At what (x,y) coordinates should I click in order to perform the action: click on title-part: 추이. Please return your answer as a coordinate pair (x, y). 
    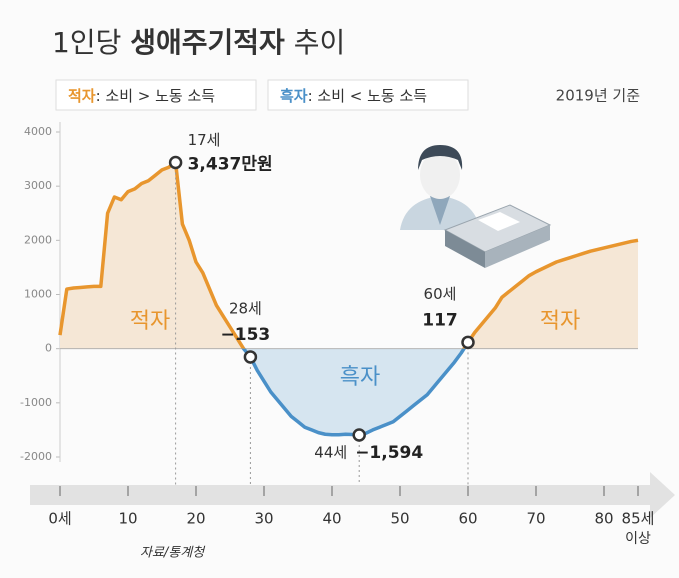
    Looking at the image, I should click on (315, 42).